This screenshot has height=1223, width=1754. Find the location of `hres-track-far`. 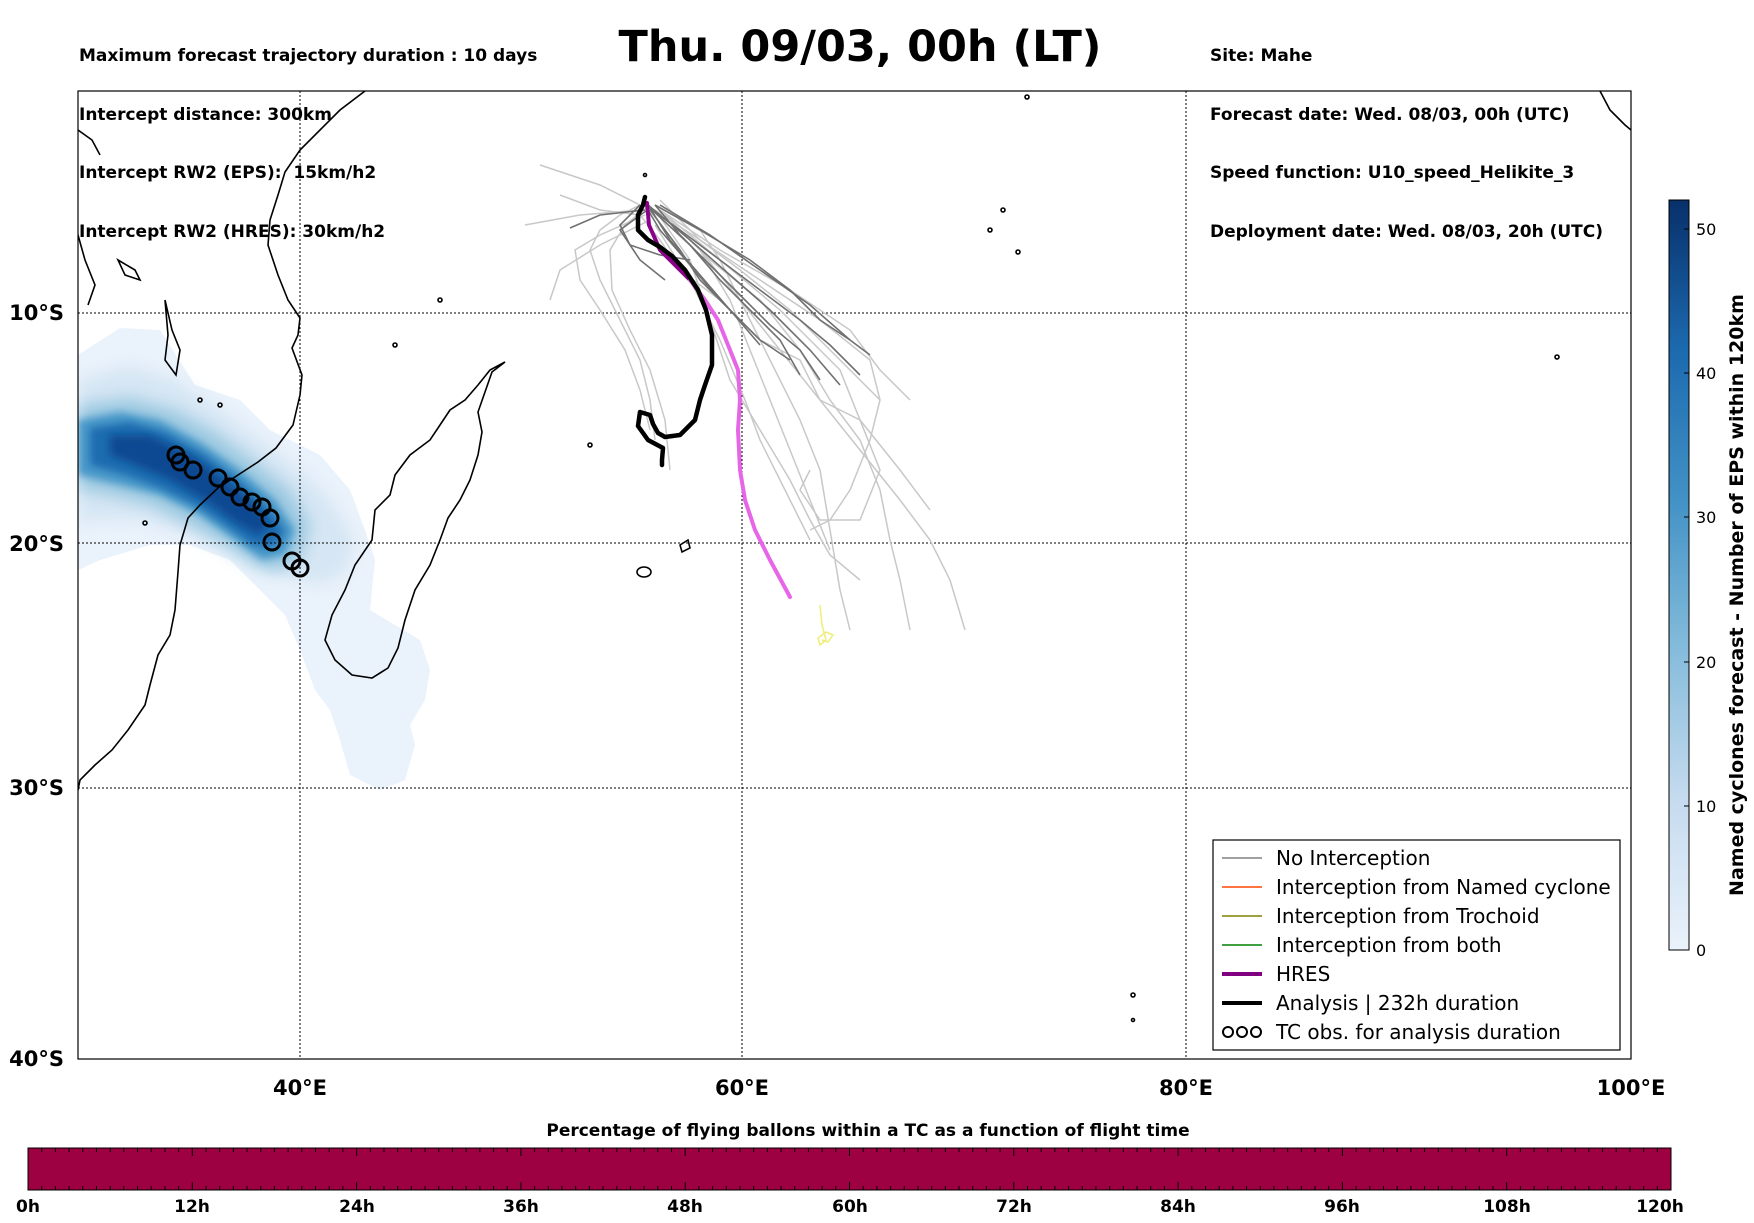

hres-track-far is located at coordinates (740, 438).